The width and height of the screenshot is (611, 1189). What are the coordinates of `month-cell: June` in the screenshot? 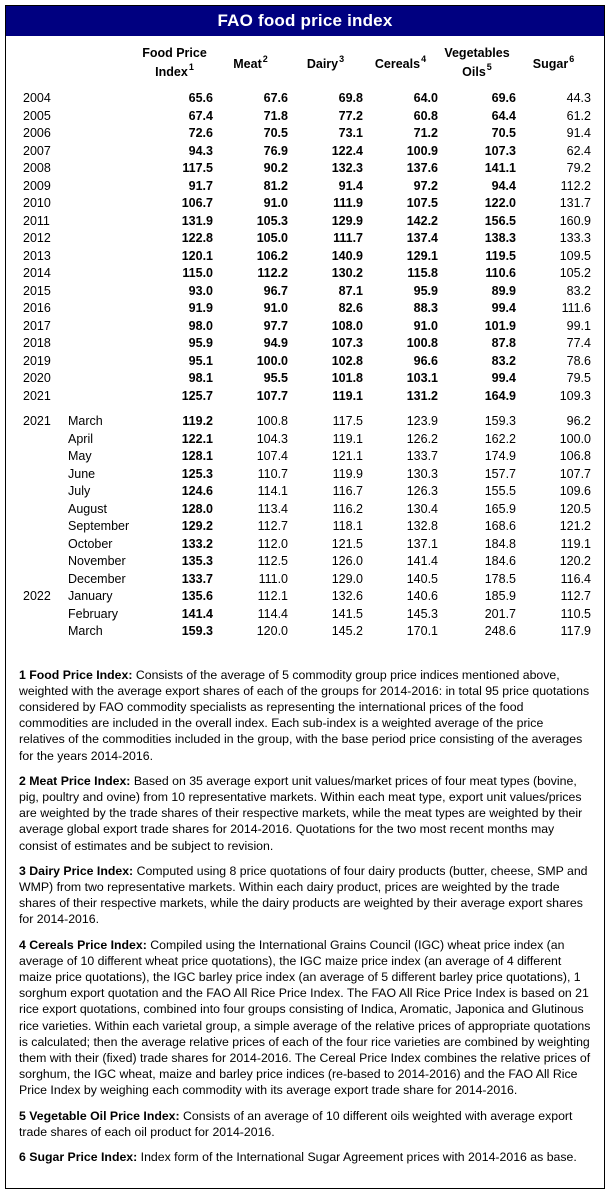 It's located at (82, 473).